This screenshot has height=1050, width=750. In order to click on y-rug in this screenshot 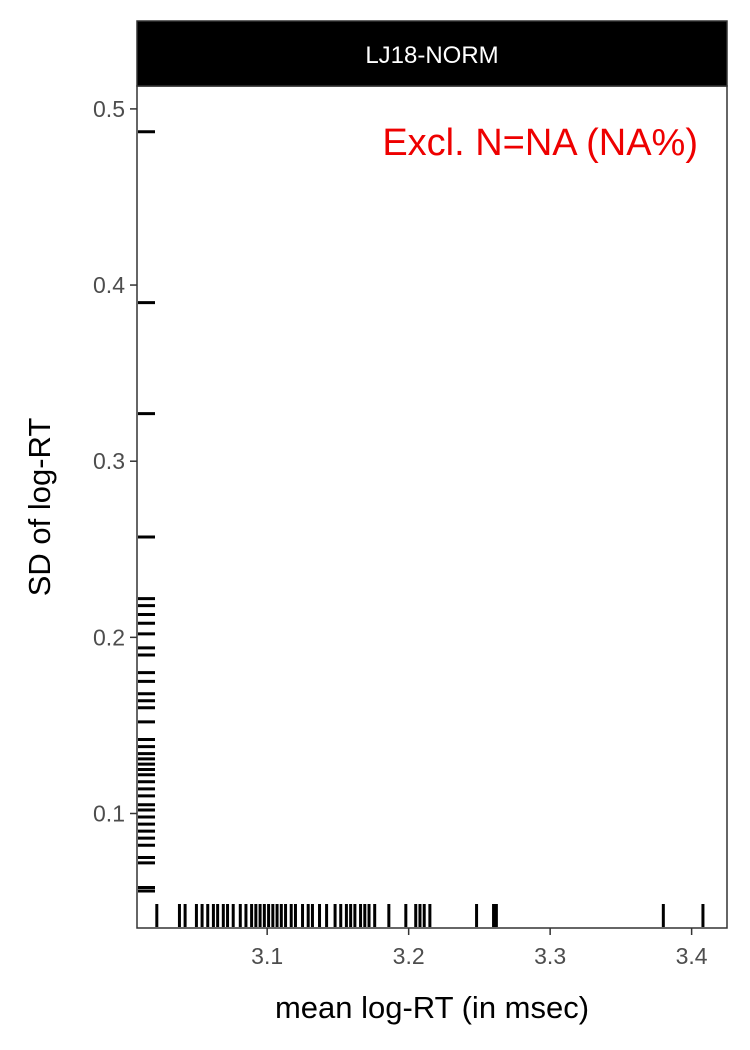, I will do `click(146, 511)`.